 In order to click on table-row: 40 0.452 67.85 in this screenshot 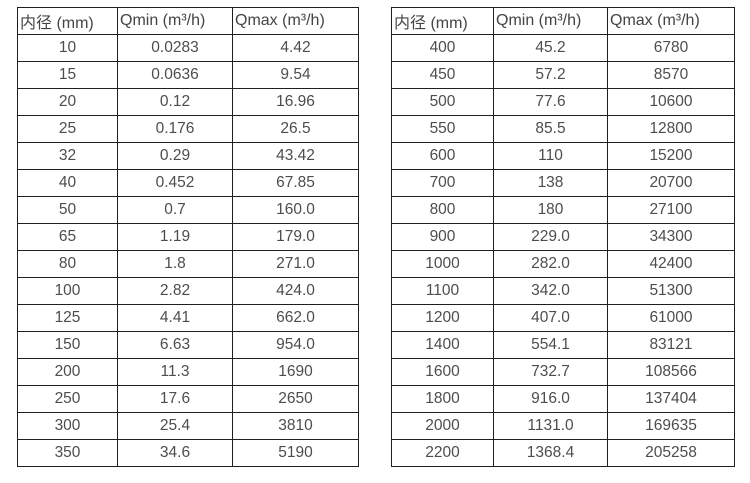, I will do `click(188, 183)`.